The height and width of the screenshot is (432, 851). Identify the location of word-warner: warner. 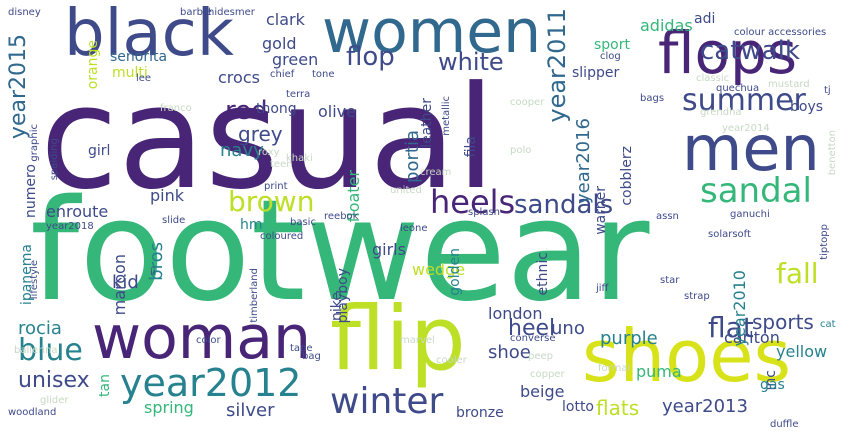
(601, 210).